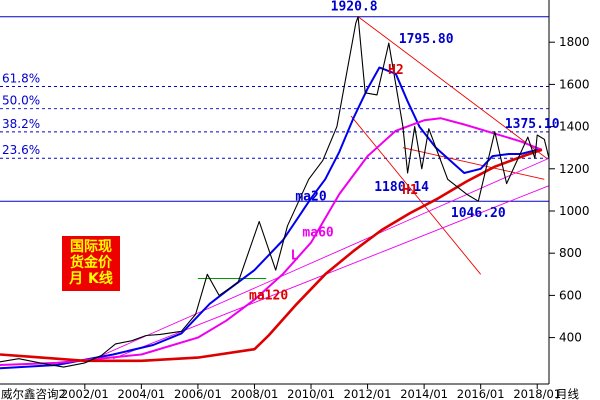  What do you see at coordinates (396, 70) in the screenshot?
I see `annotation-label: H2` at bounding box center [396, 70].